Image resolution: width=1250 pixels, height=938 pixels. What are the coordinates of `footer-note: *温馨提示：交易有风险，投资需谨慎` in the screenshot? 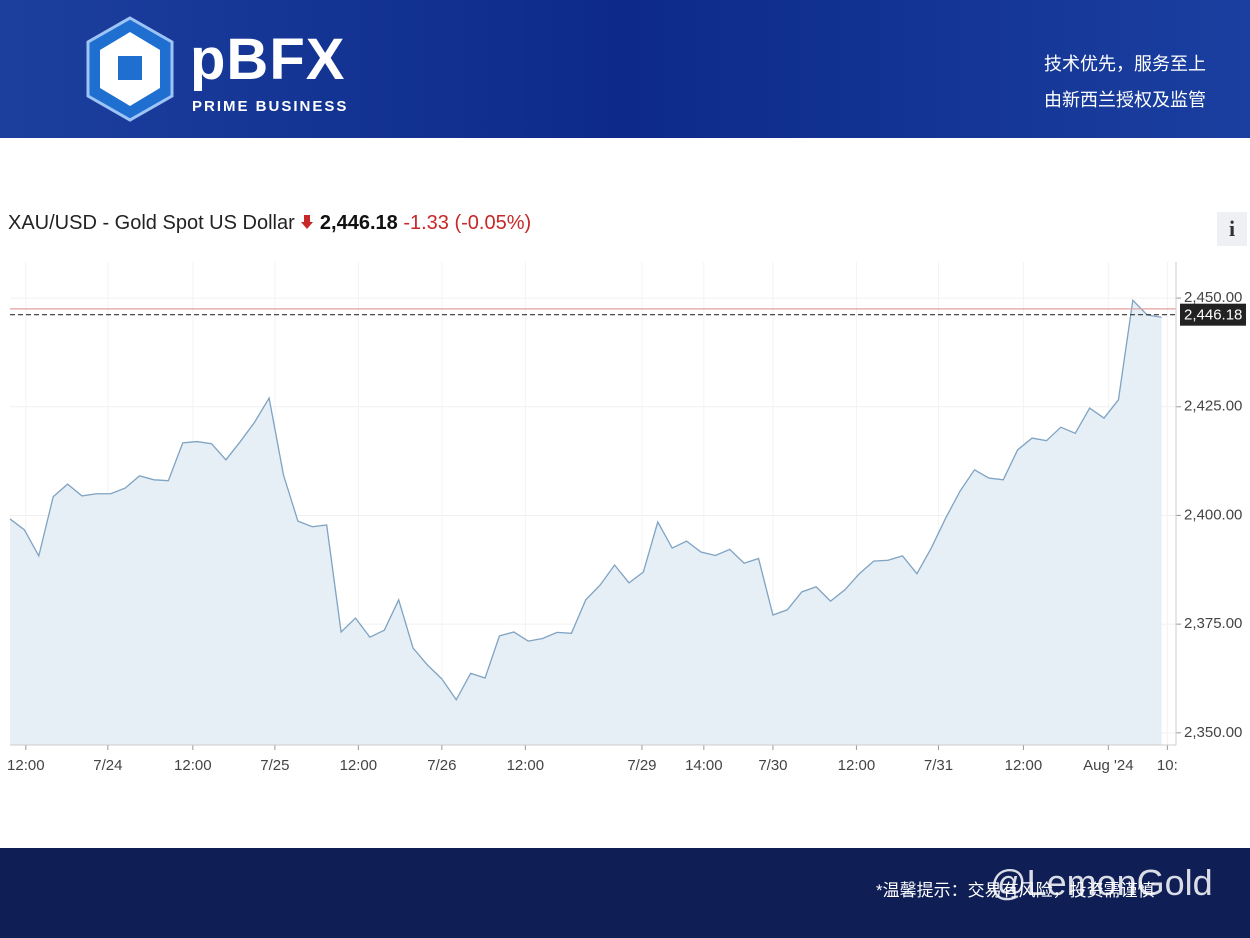 It's located at (1015, 890).